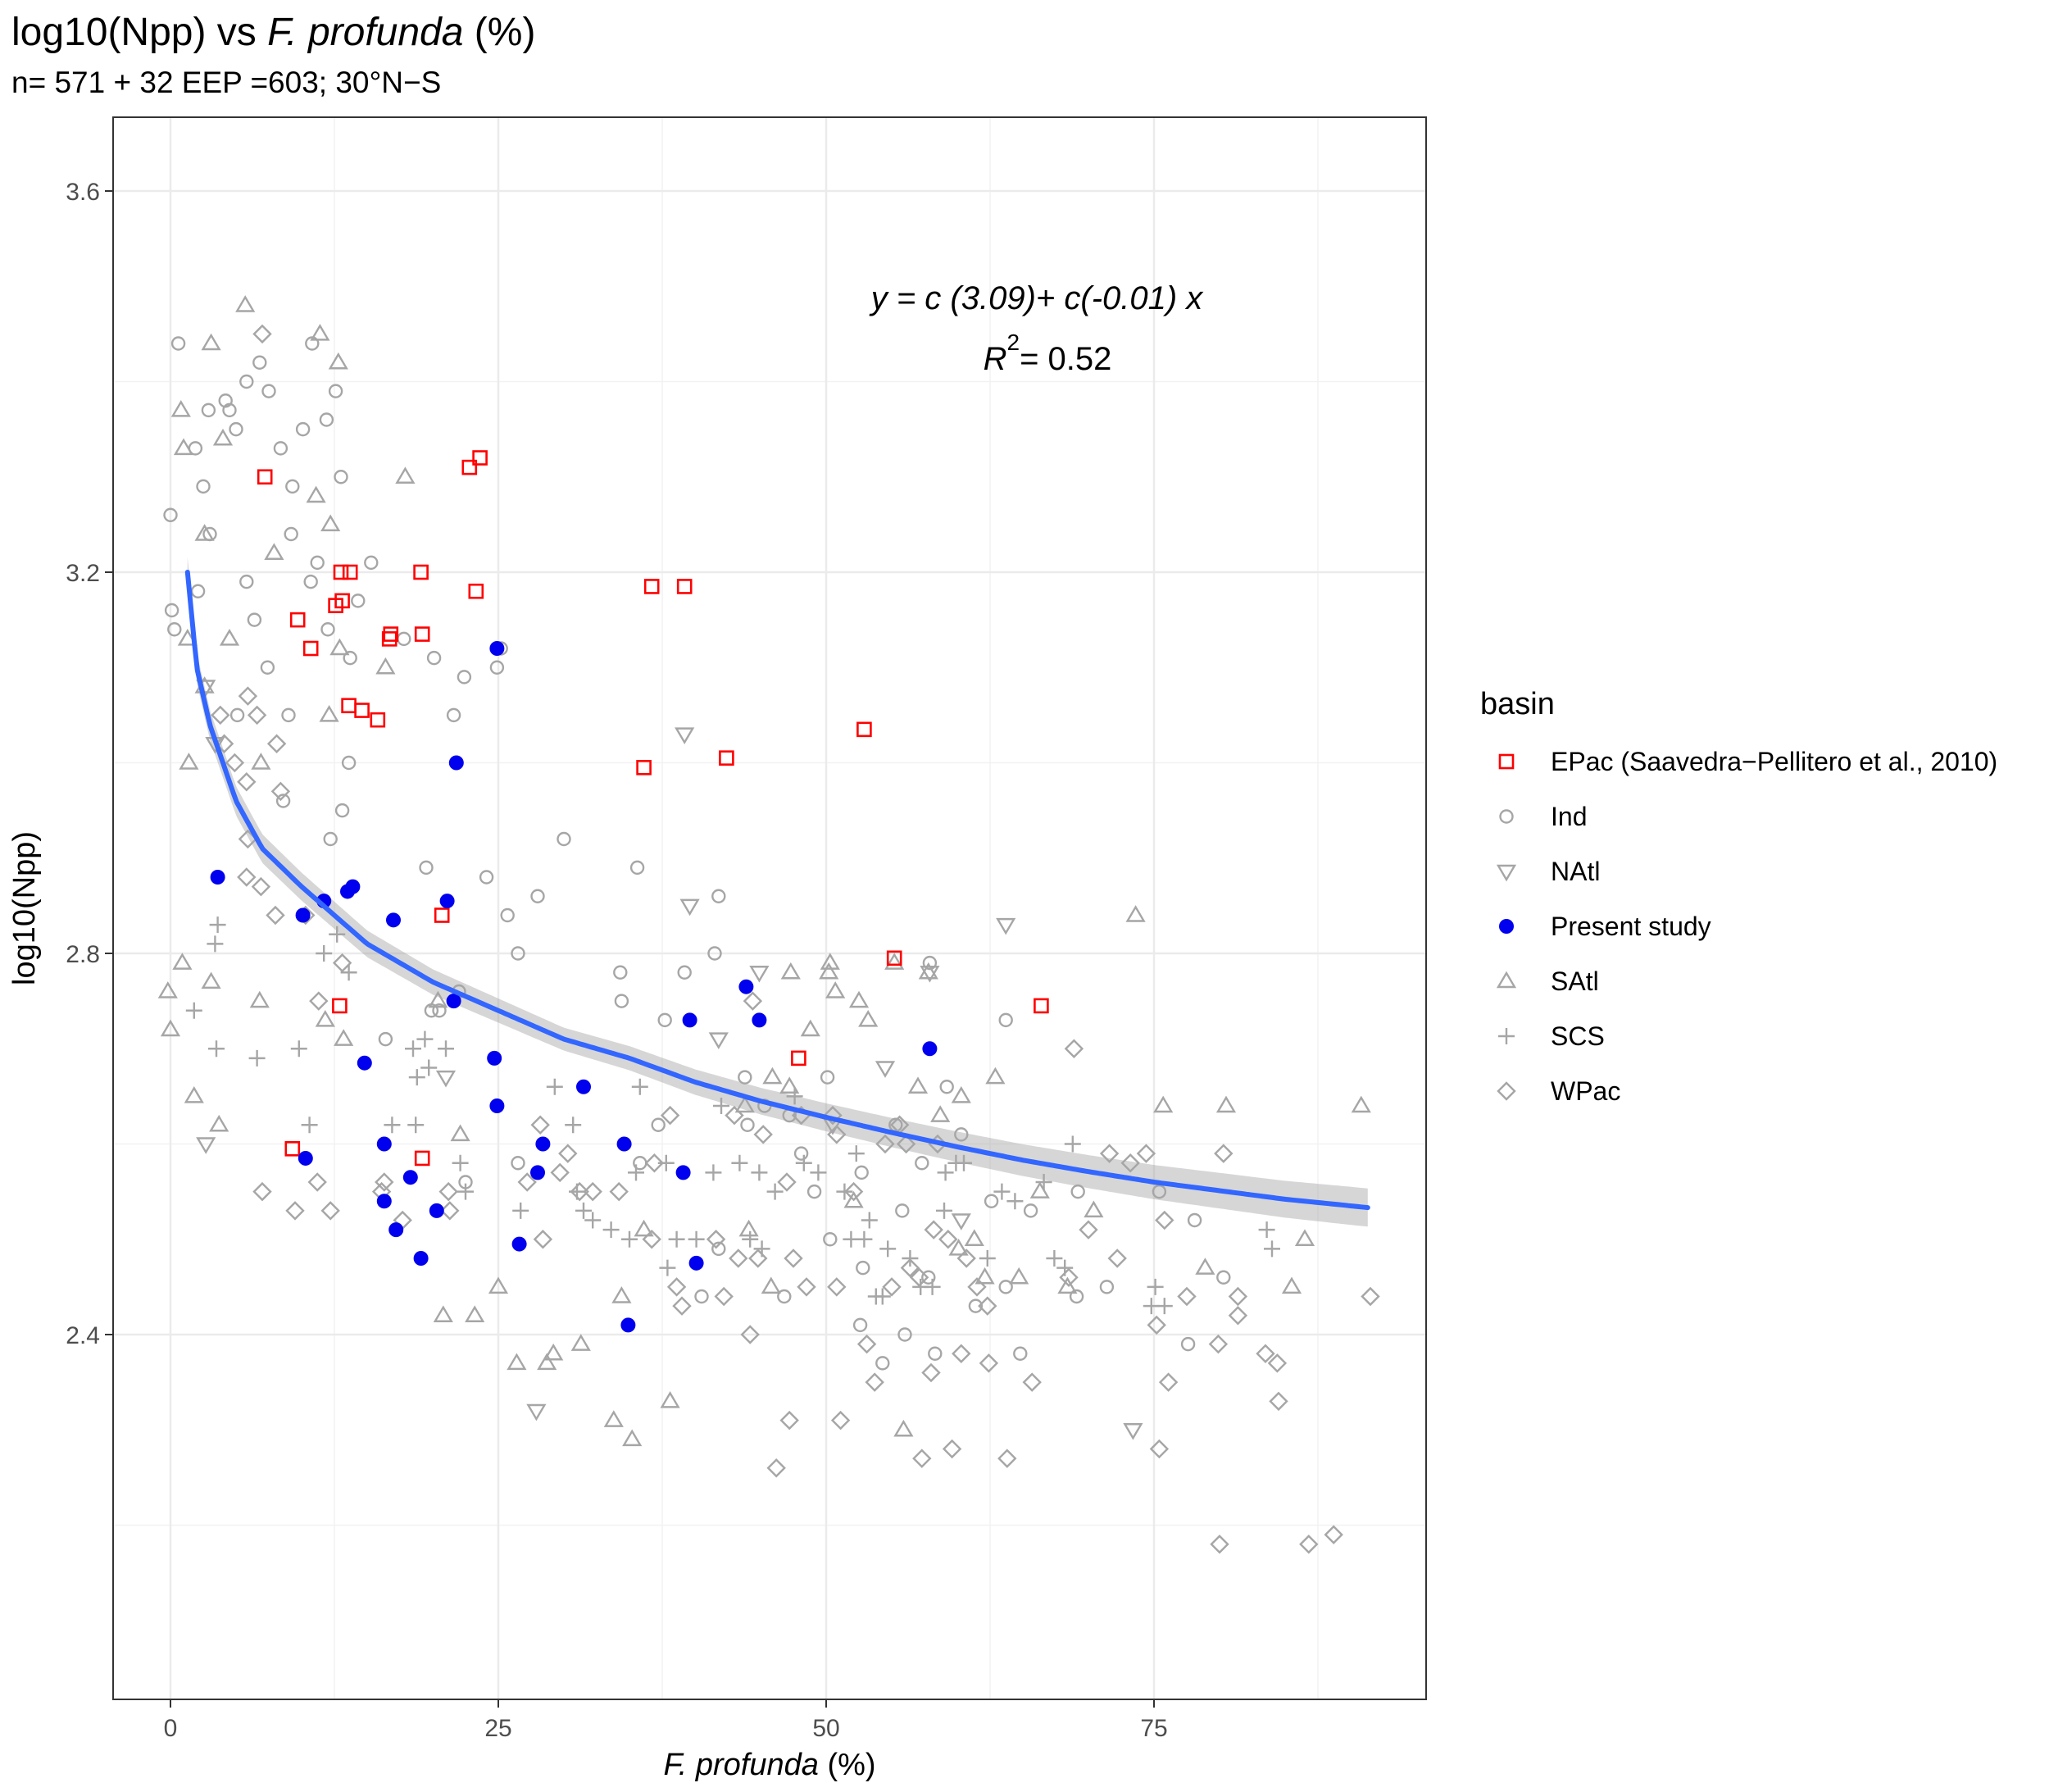  Describe the element at coordinates (666, 1720) in the screenshot. I see `x-axis: 0 25 50 75` at that location.